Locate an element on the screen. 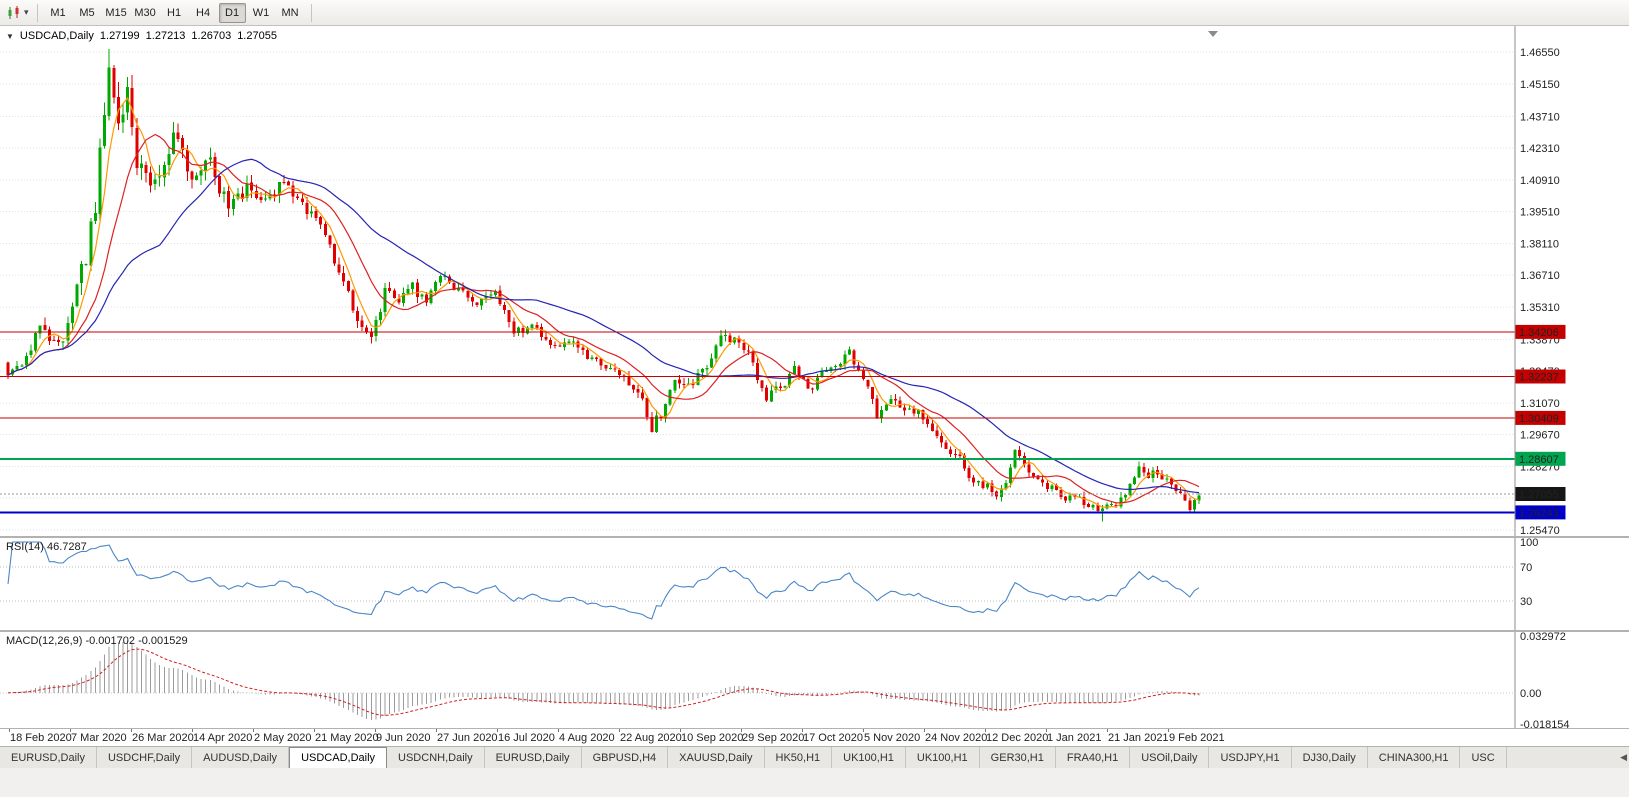  chart-tab-usdjpy-h1: USDJPY,H1 is located at coordinates (1250, 757).